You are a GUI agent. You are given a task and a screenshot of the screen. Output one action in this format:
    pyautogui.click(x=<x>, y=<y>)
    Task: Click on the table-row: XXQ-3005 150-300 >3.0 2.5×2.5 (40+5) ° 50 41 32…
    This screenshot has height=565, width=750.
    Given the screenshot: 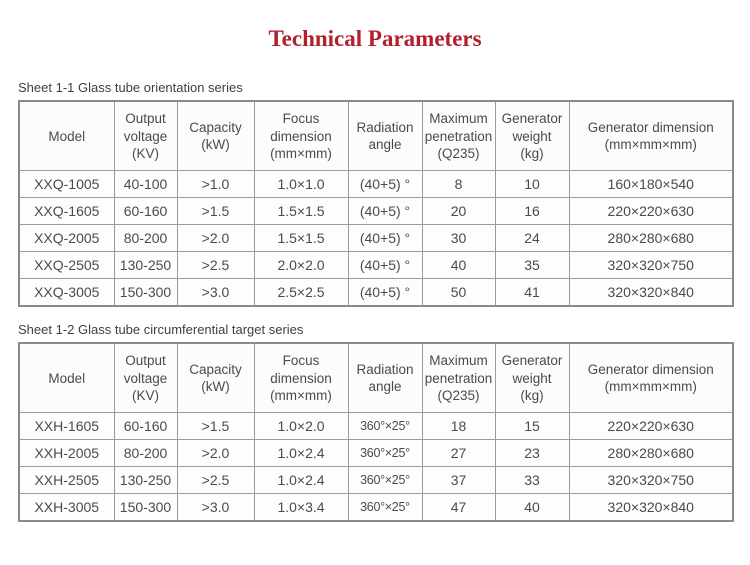 What is the action you would take?
    pyautogui.click(x=376, y=292)
    